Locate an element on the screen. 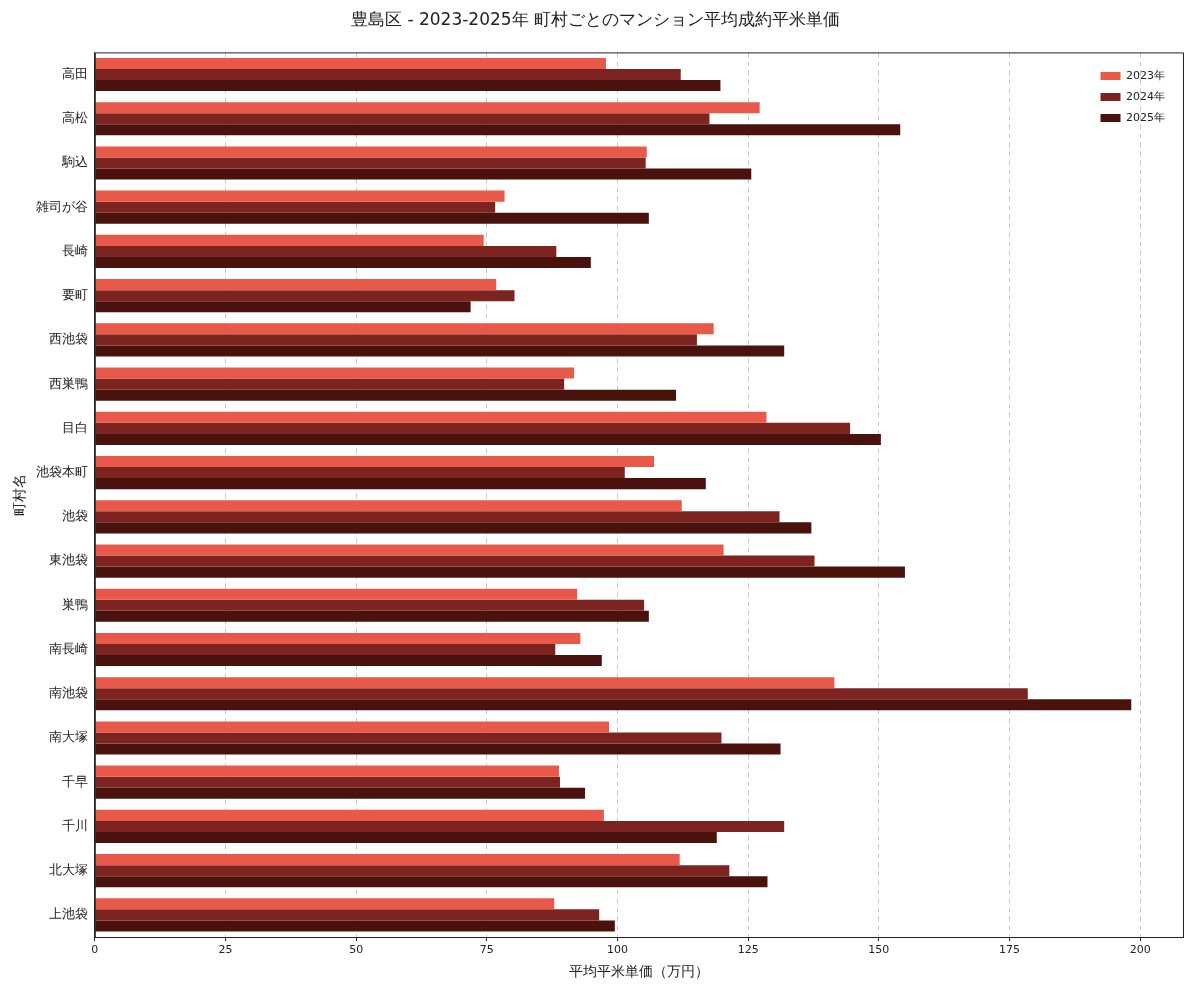  y-axis-title: 町村名 is located at coordinates (19, 494).